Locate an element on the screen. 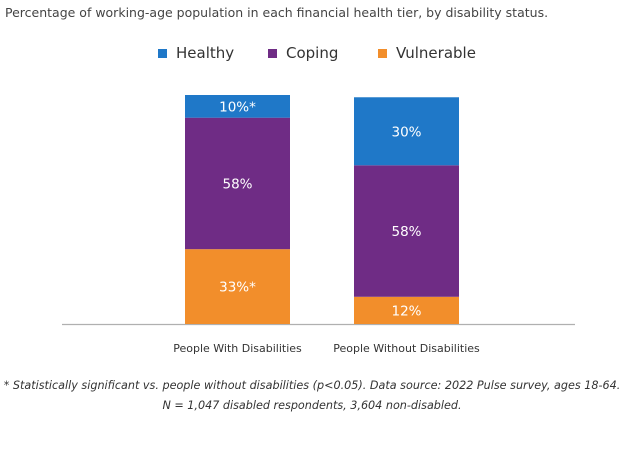 The width and height of the screenshot is (624, 450). legend-label-vulnerable: Vulnerable is located at coordinates (436, 53).